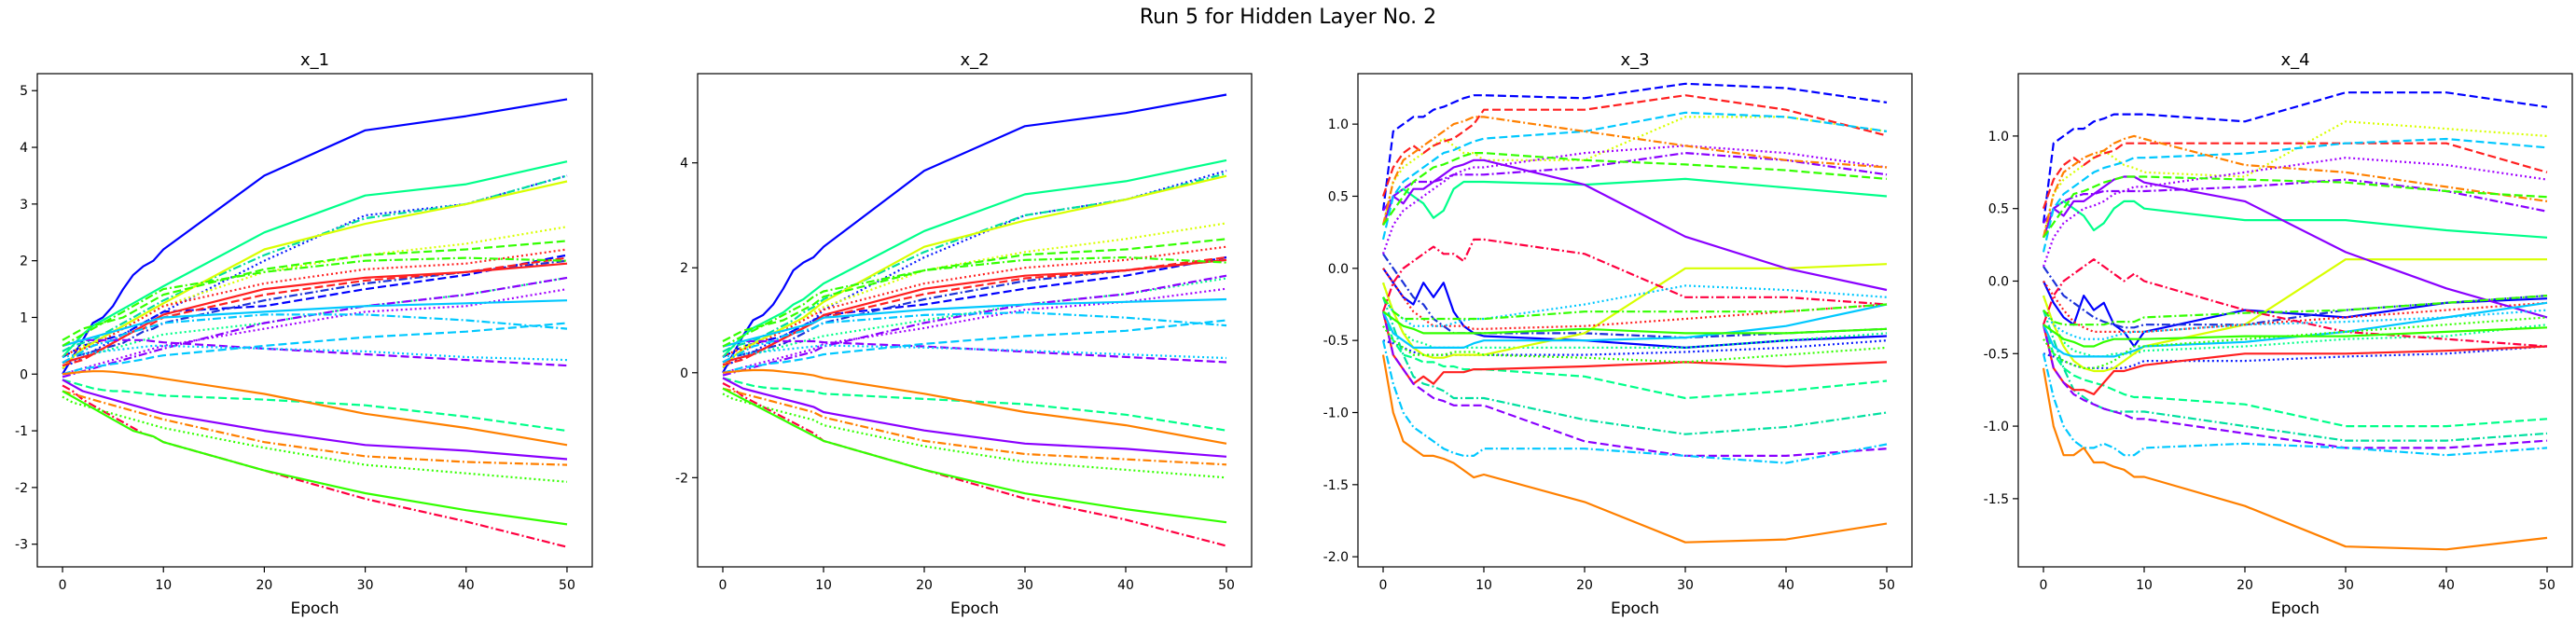 The image size is (2576, 620). I want to click on y-tick-label: -2, so click(21, 488).